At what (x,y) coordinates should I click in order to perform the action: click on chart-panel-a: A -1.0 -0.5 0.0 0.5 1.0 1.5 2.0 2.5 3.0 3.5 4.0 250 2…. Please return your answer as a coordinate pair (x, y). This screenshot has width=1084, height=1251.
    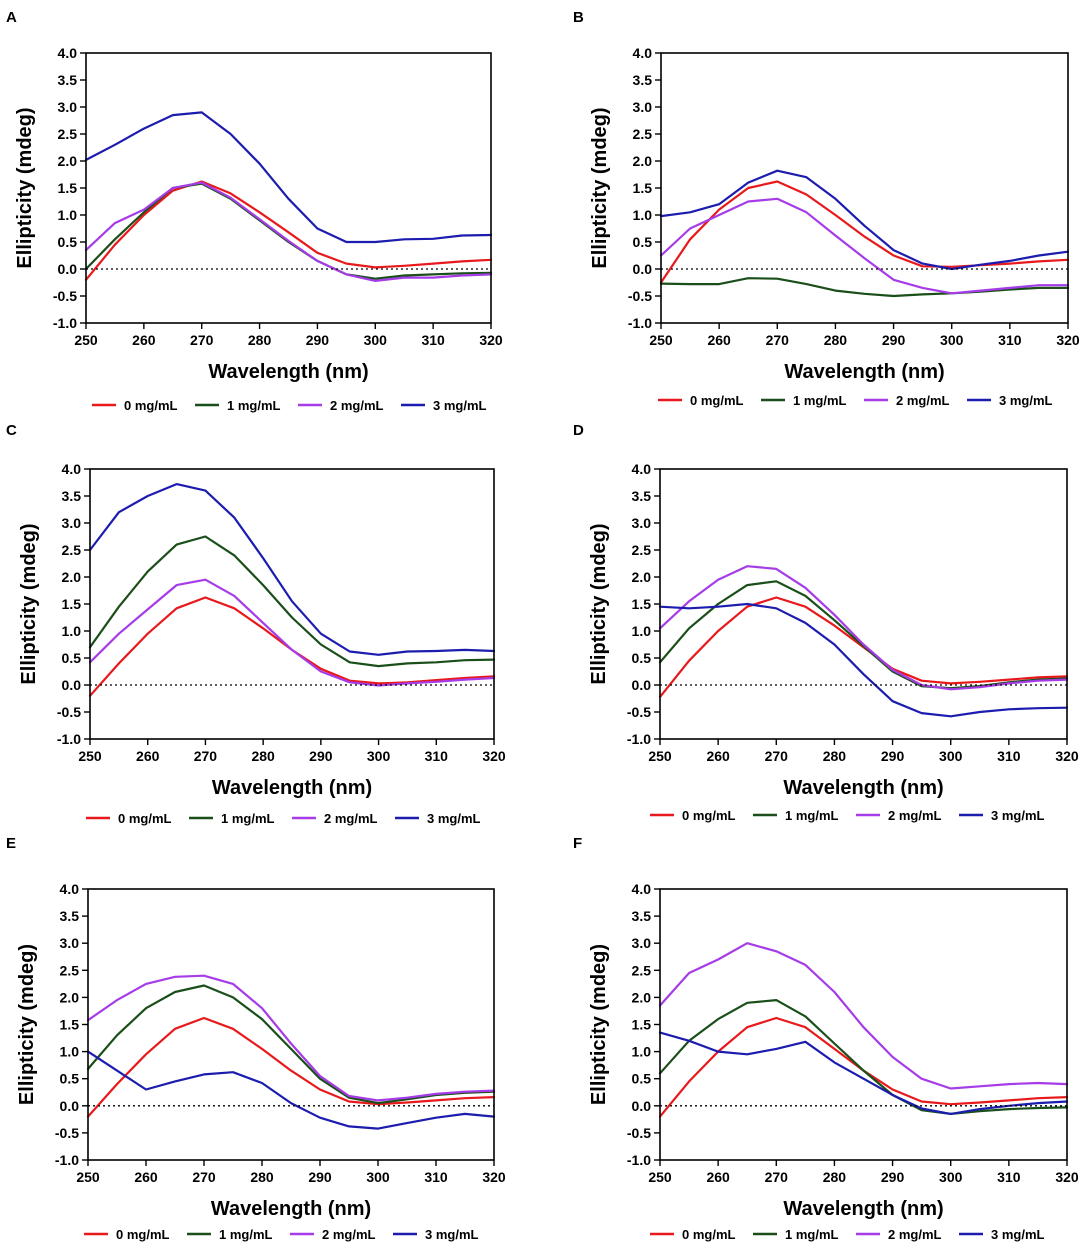
    Looking at the image, I should click on (254, 211).